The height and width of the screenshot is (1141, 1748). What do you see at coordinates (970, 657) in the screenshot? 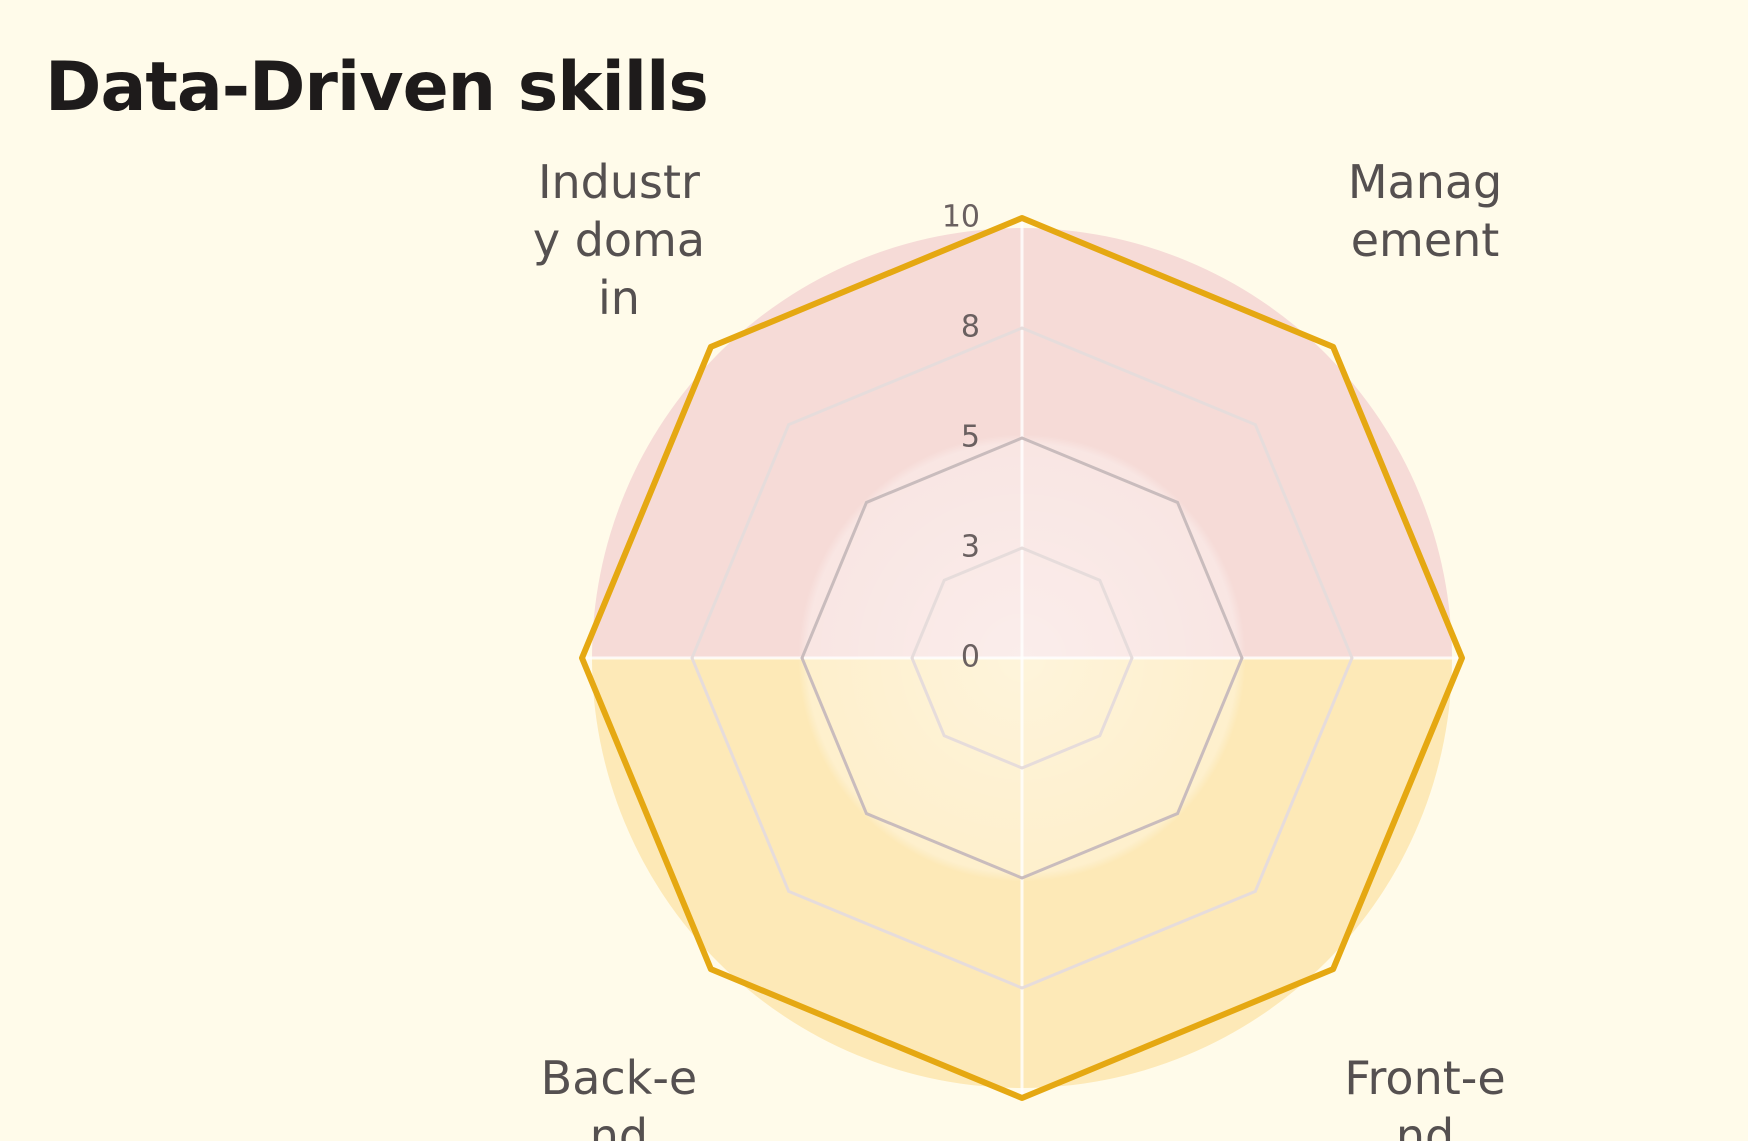
I see `tick-label: 0` at bounding box center [970, 657].